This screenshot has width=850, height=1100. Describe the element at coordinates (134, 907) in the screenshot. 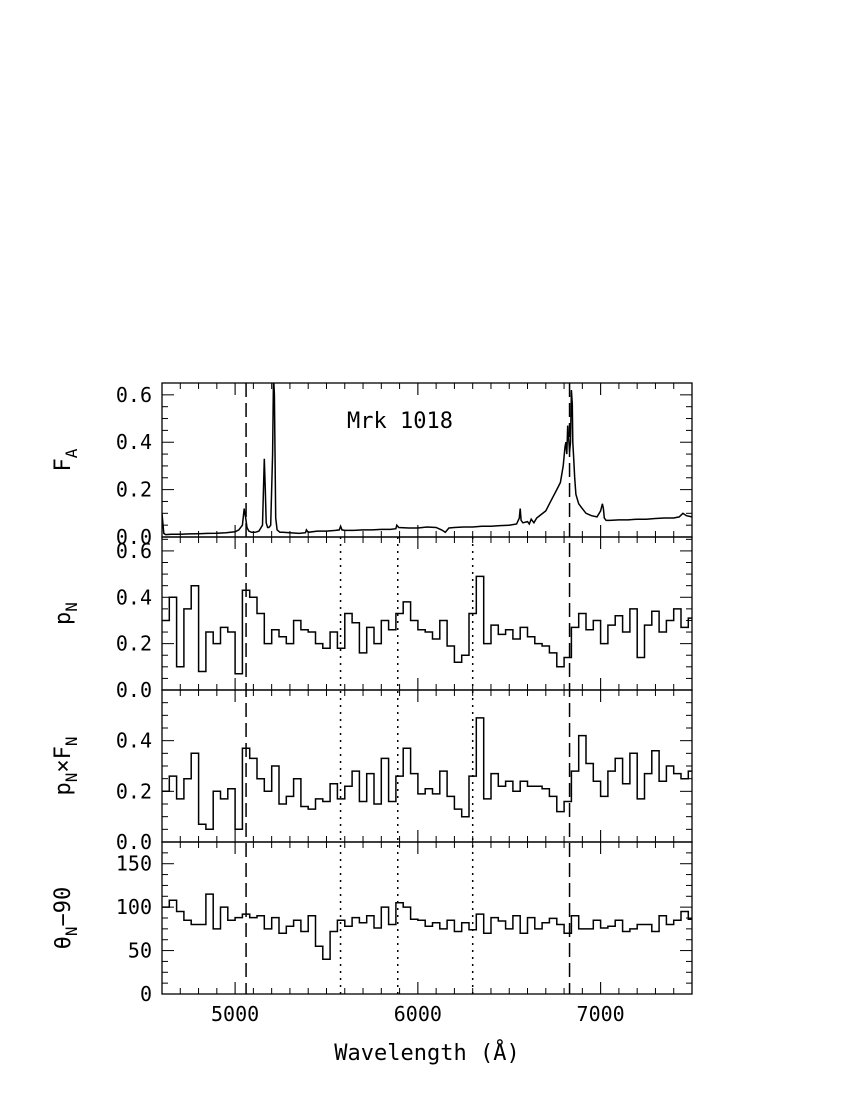

I see `y-tick-label: 100` at that location.